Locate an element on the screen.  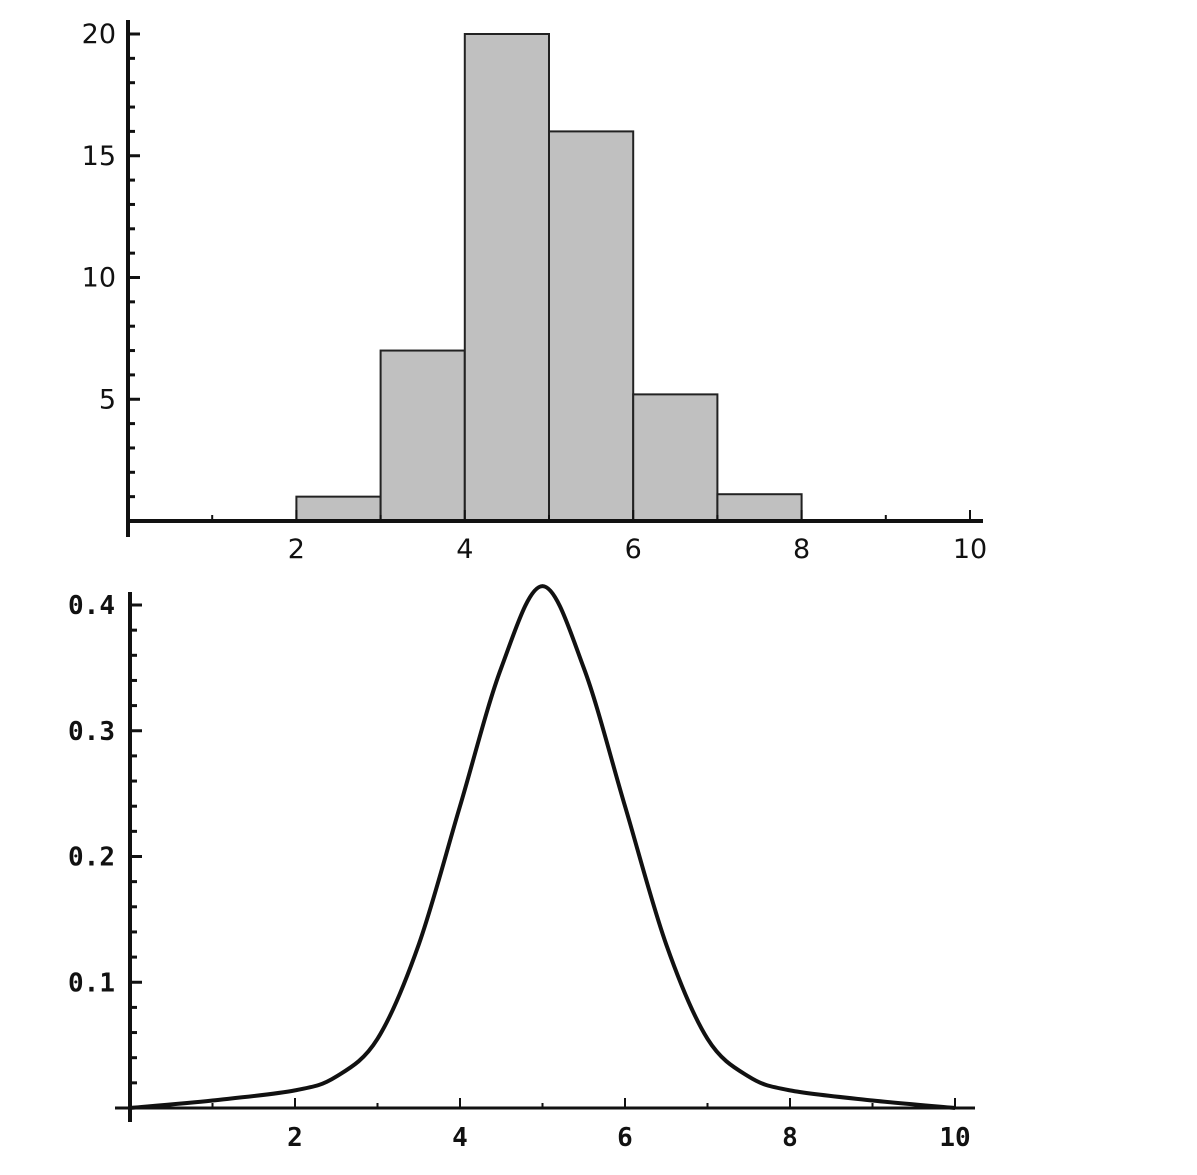
histogram-y-tick-label: 20 is located at coordinates (99, 34).